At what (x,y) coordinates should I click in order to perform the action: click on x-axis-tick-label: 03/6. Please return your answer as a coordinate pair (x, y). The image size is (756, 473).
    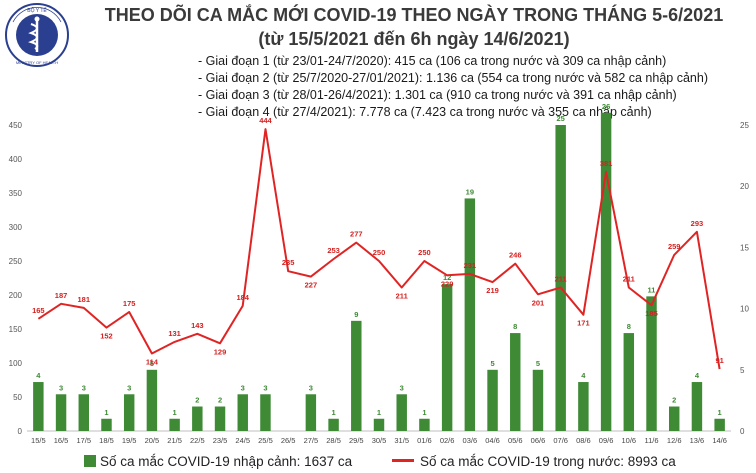
    Looking at the image, I should click on (470, 440).